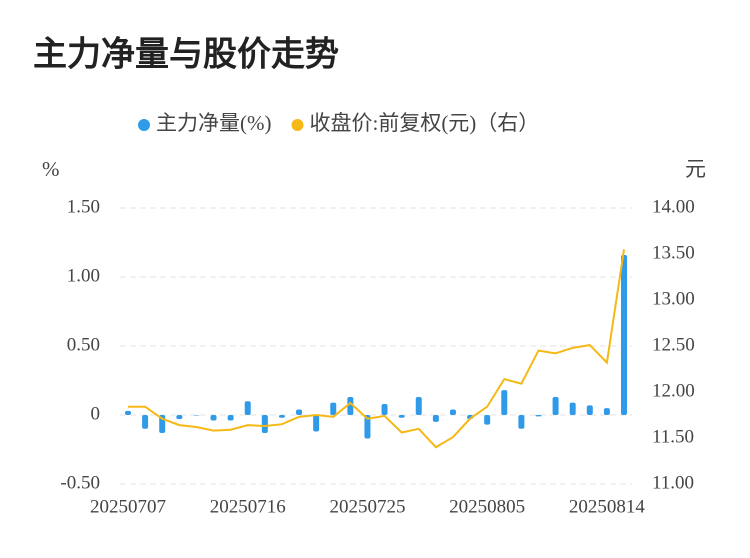 The height and width of the screenshot is (558, 750). I want to click on legend-label: 主力净量(%), so click(213, 123).